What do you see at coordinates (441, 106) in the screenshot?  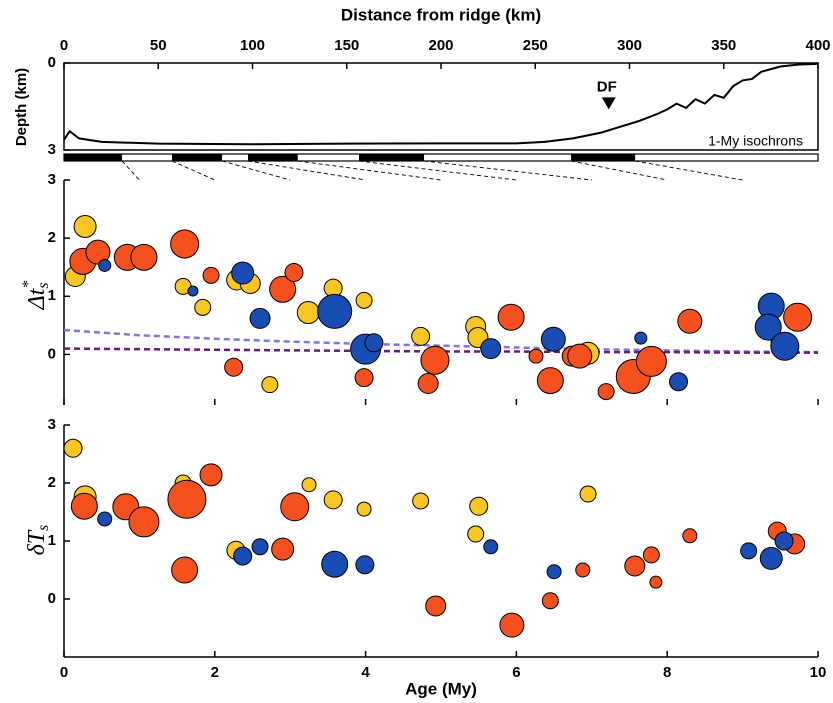 I see `depth-frame` at bounding box center [441, 106].